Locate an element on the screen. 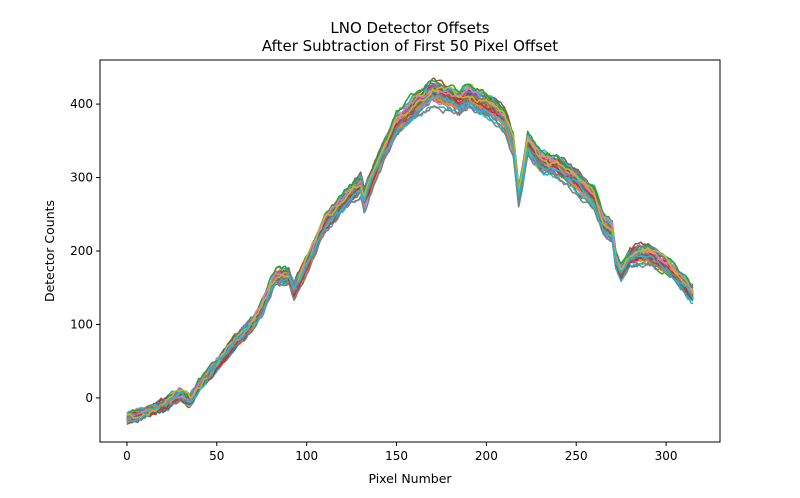  x-tick-label: 300 is located at coordinates (666, 456).